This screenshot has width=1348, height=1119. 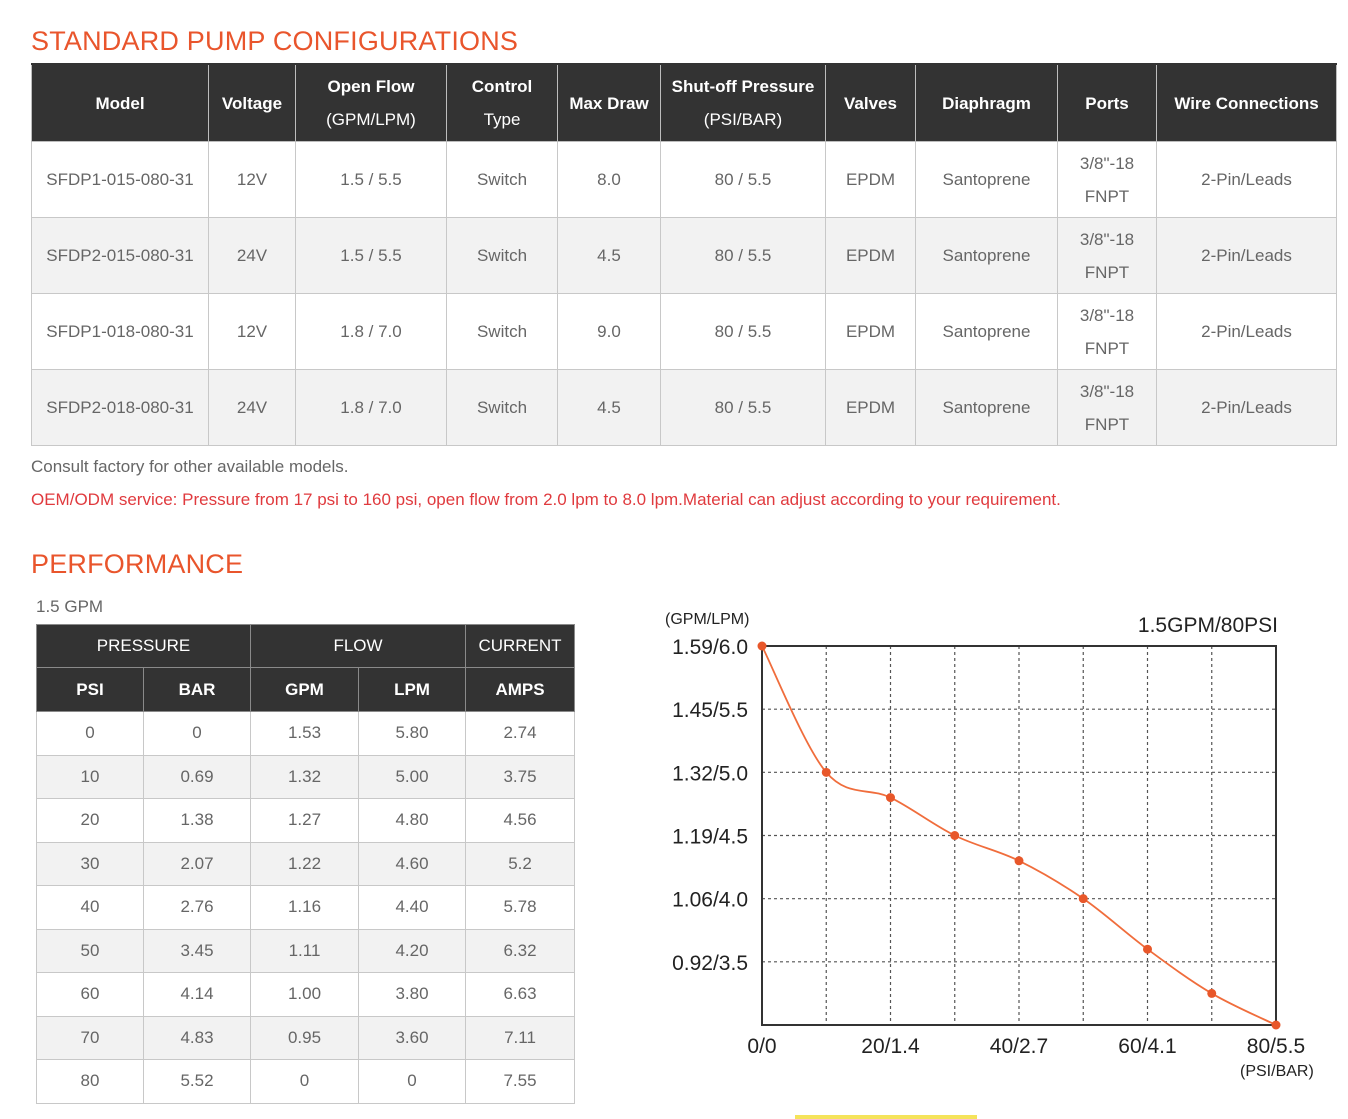 What do you see at coordinates (1107, 102) in the screenshot?
I see `config-col-header: Ports` at bounding box center [1107, 102].